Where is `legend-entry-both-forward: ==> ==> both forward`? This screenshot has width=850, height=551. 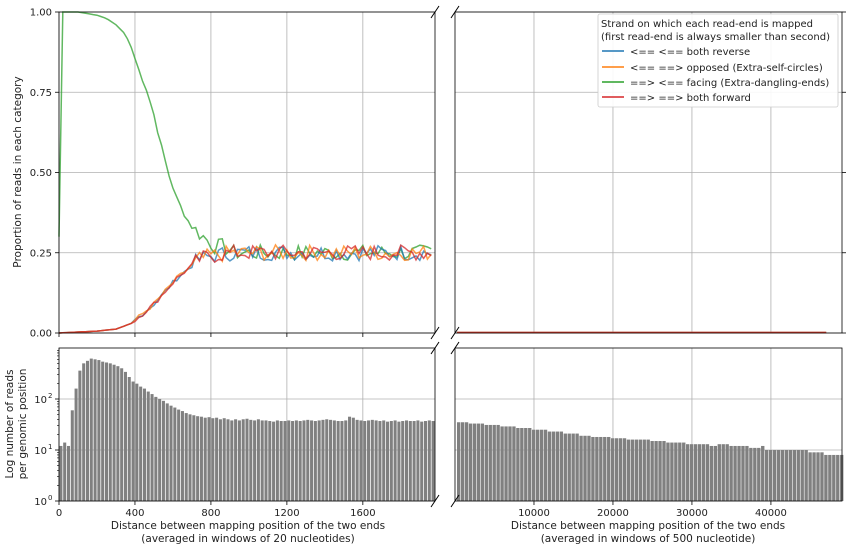 legend-entry-both-forward: ==> ==> both forward is located at coordinates (690, 98).